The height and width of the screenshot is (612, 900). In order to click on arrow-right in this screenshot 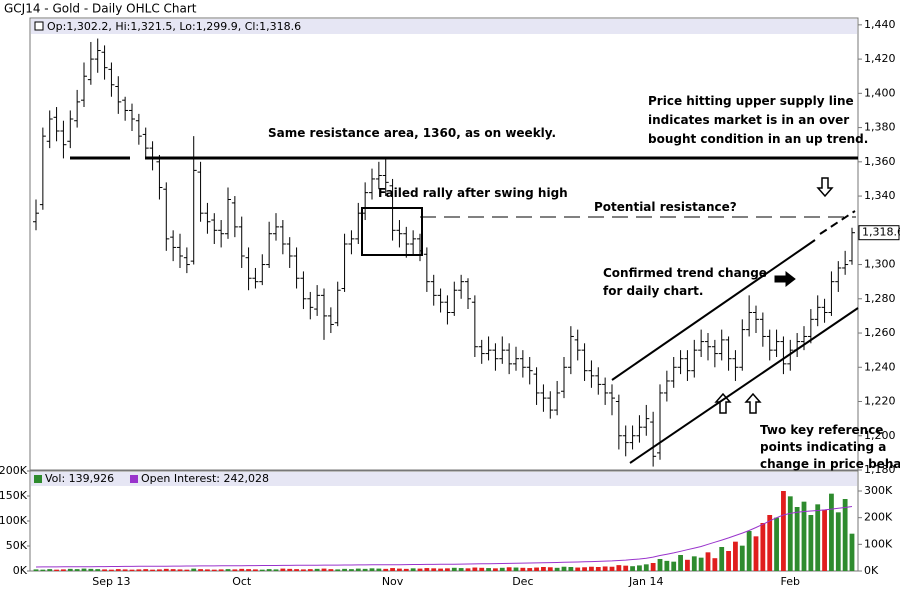, I will do `click(785, 279)`.